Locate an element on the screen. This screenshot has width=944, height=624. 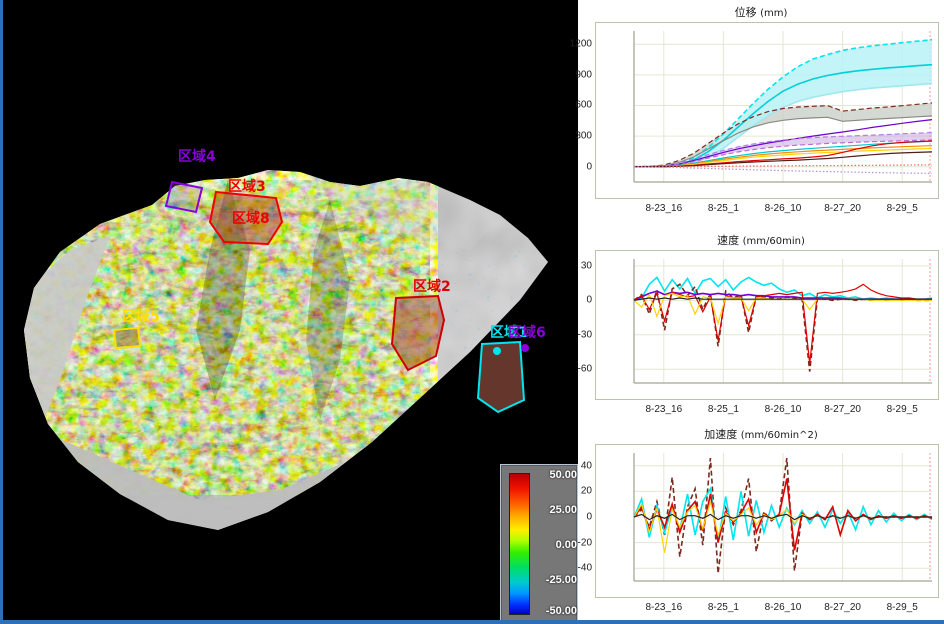
region-label-2: 区域2 is located at coordinates (432, 287).